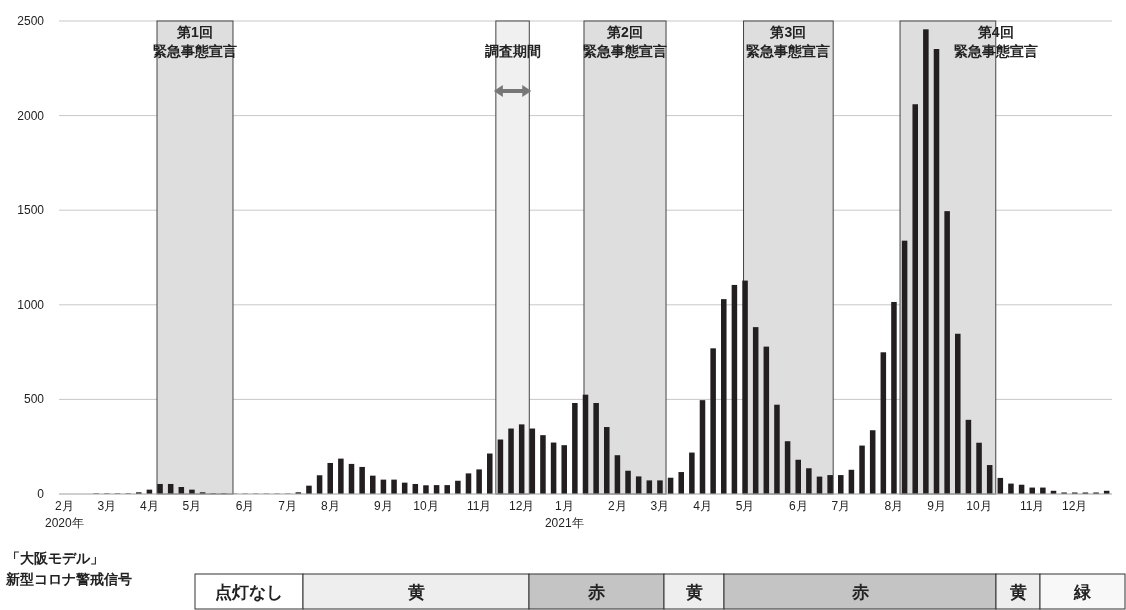 This screenshot has width=1126, height=610. Describe the element at coordinates (194, 41) in the screenshot. I see `band-label: 第1回緊急事態宣言` at that location.